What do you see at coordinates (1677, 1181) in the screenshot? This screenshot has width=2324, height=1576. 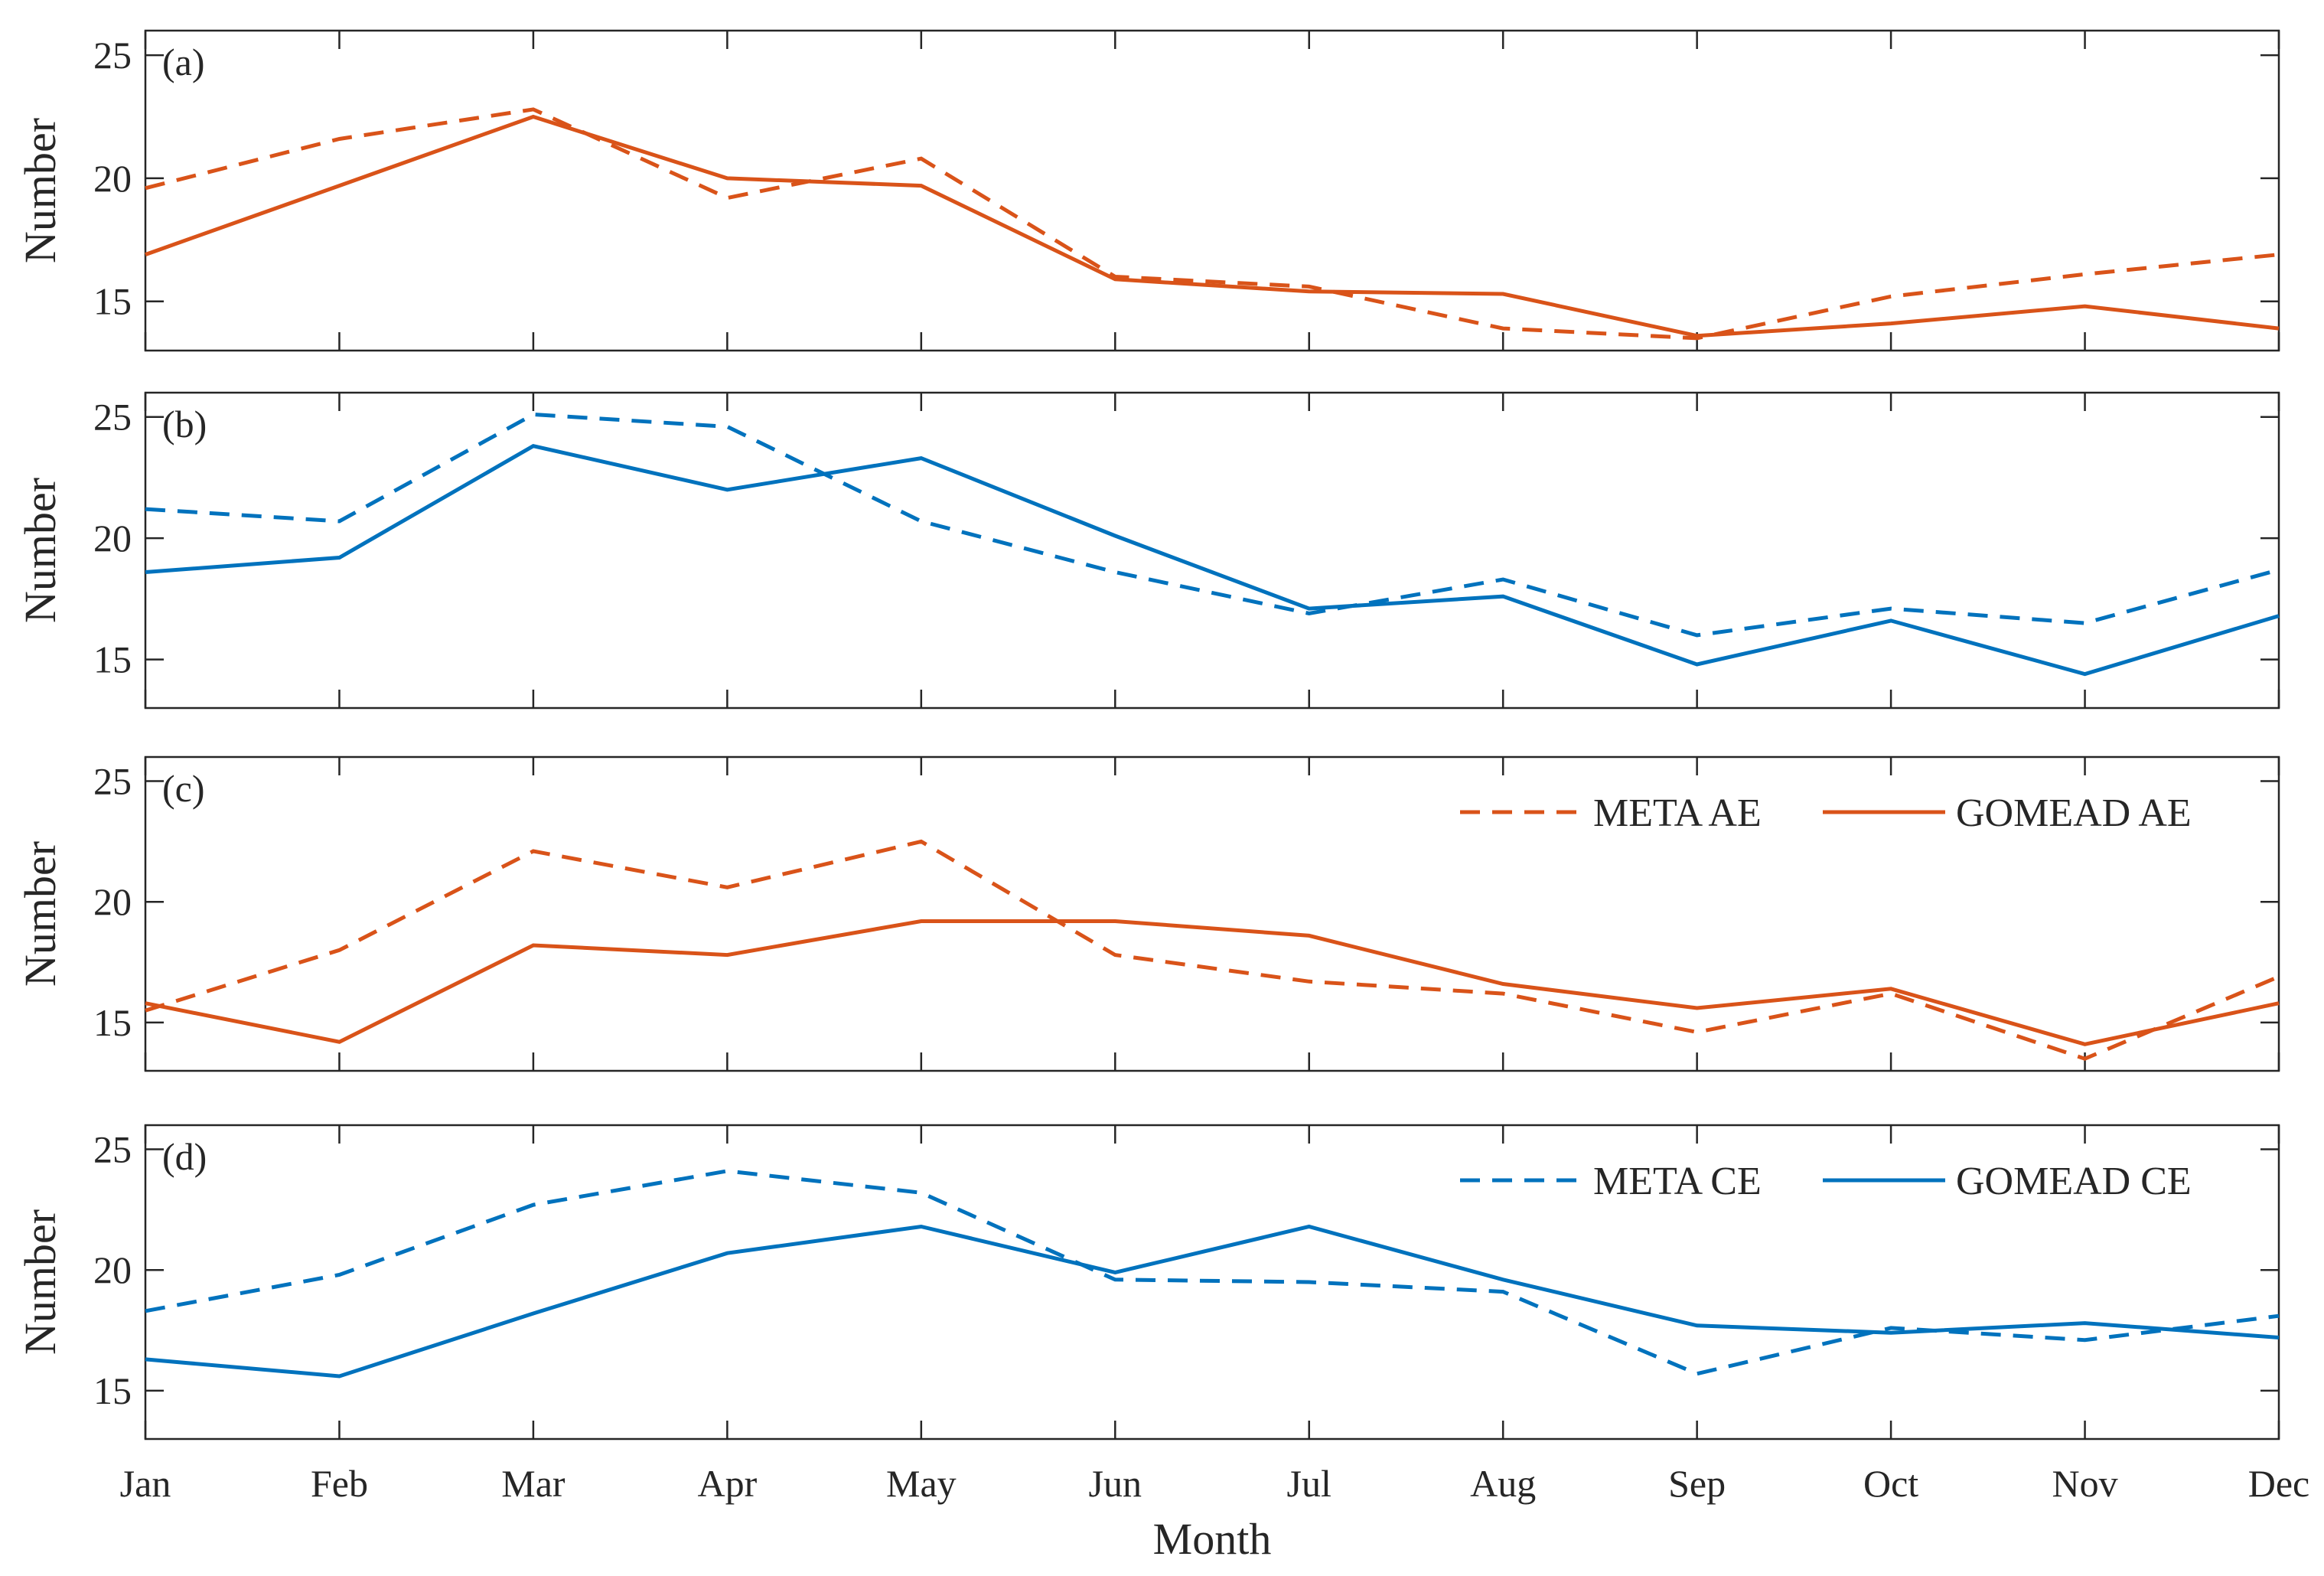 I see `legend-label: META CE` at bounding box center [1677, 1181].